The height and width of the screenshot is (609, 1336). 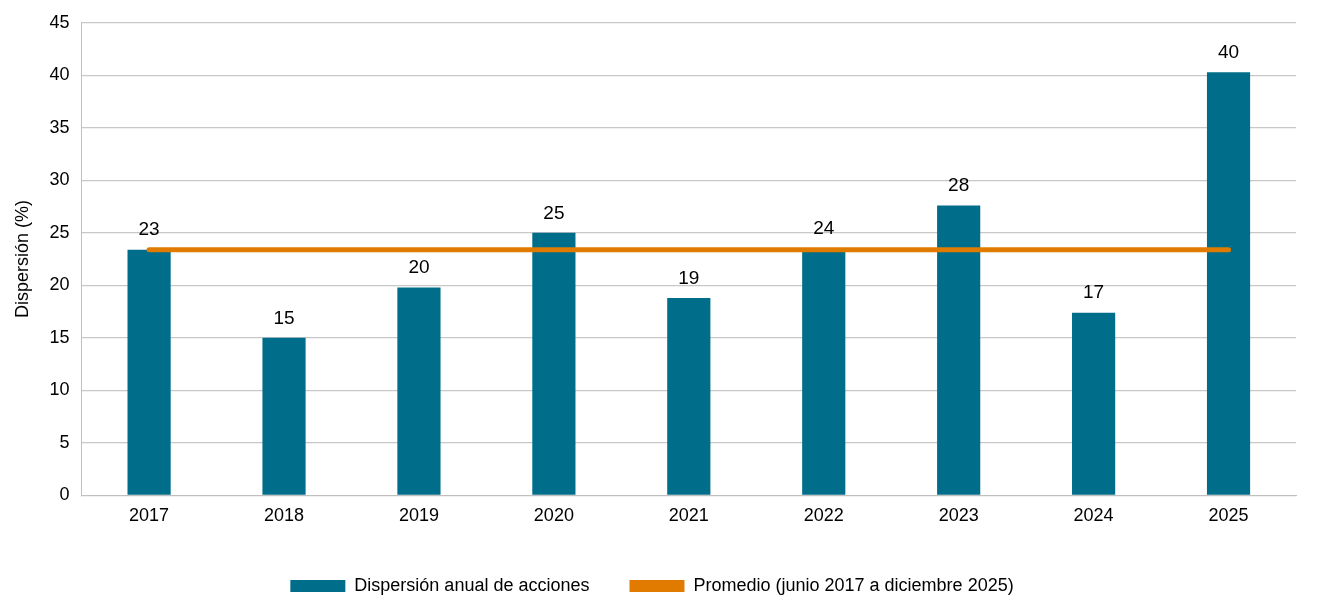 What do you see at coordinates (688, 515) in the screenshot?
I see `x-tick-label: 2021` at bounding box center [688, 515].